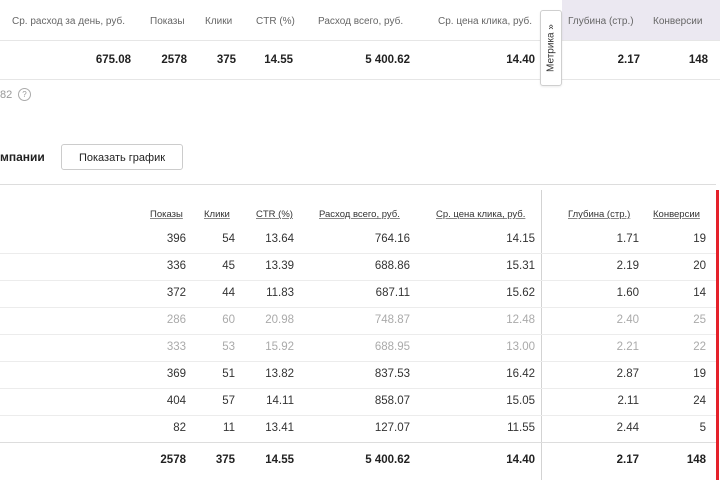 This screenshot has height=480, width=720. What do you see at coordinates (176, 347) in the screenshot?
I see `cell-impressions: 333` at bounding box center [176, 347].